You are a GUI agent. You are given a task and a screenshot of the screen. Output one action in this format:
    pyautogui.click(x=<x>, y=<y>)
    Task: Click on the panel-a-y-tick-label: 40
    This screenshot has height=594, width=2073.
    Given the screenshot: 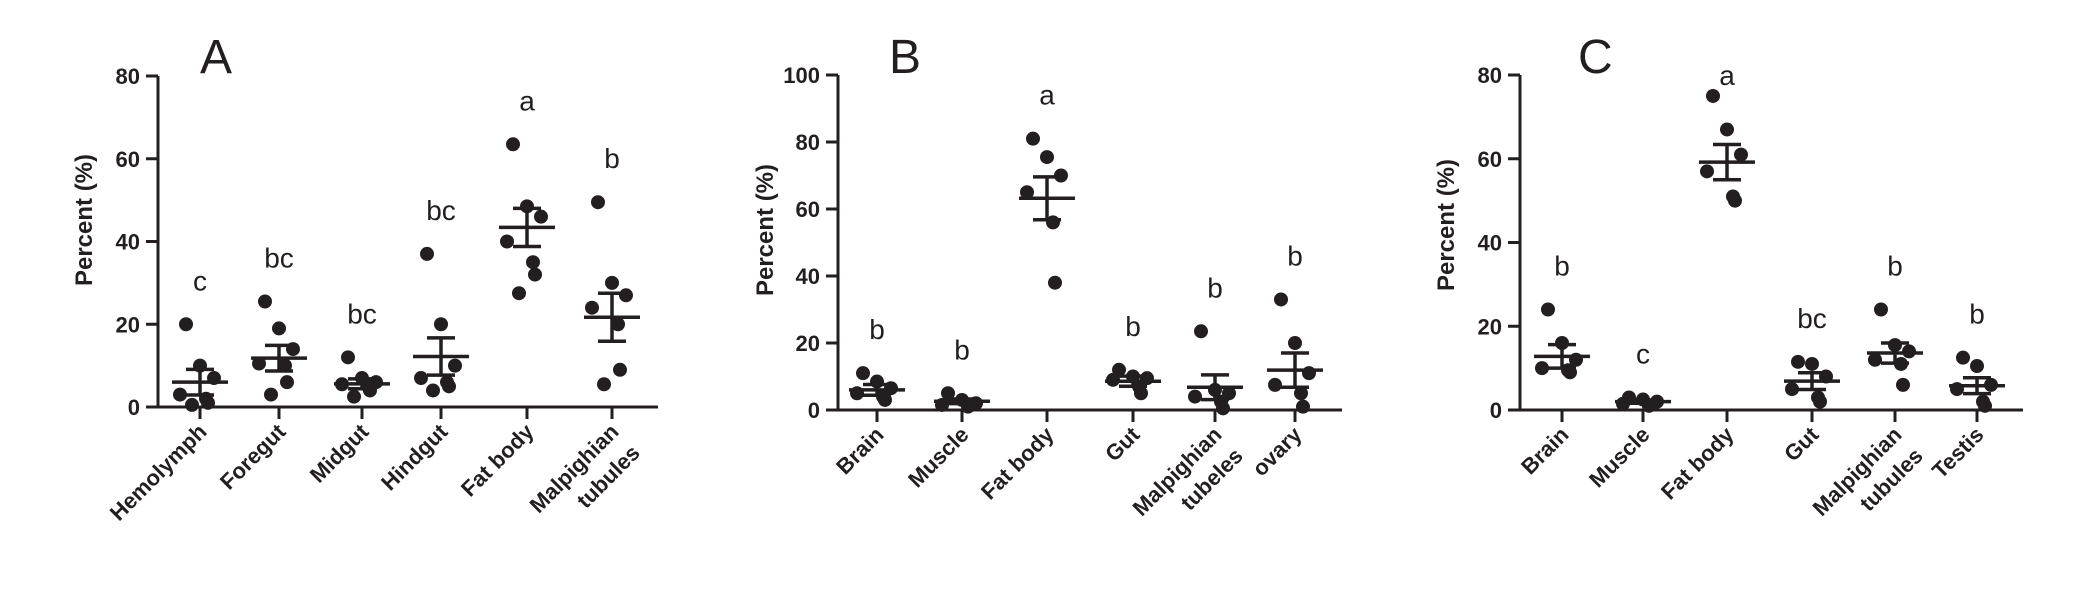 What is the action you would take?
    pyautogui.click(x=128, y=242)
    